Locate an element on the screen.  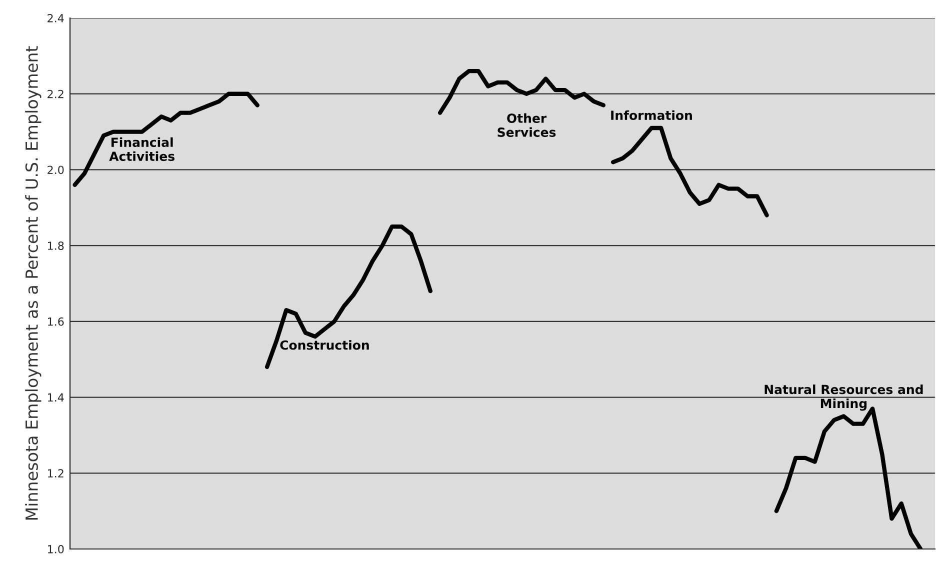
y-tick-label: 2.2 is located at coordinates (56, 94).